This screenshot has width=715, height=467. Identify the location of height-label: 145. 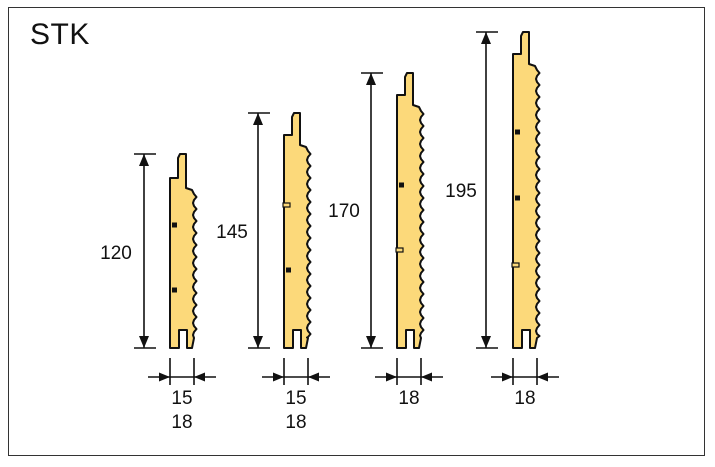
(232, 232).